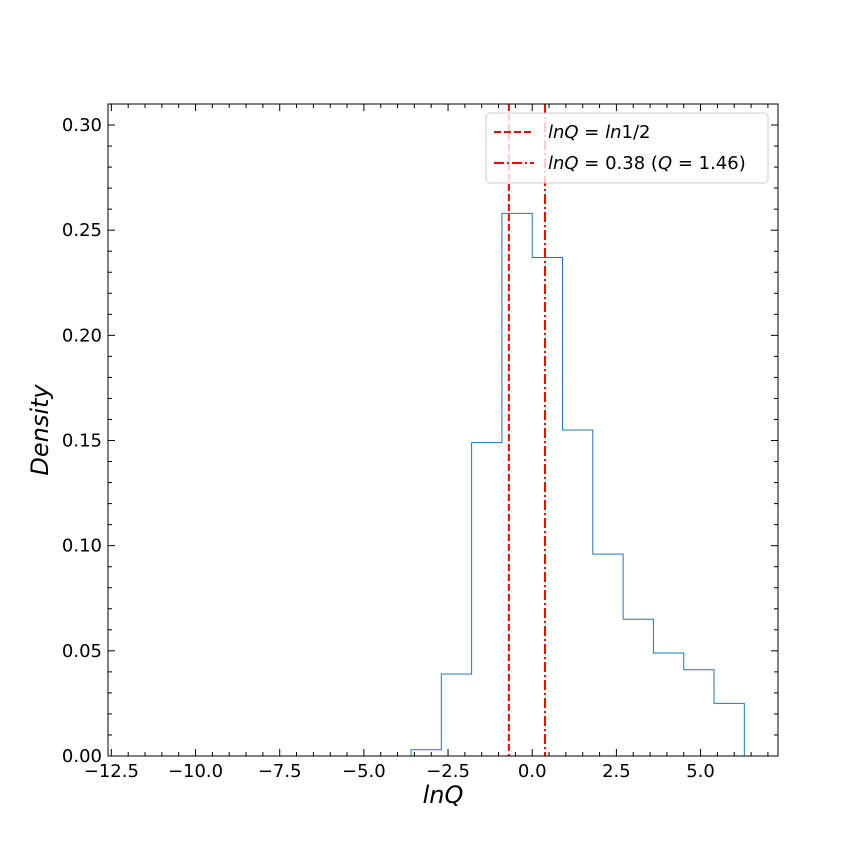 This screenshot has width=864, height=864. I want to click on y-tick-label: 0.25, so click(82, 230).